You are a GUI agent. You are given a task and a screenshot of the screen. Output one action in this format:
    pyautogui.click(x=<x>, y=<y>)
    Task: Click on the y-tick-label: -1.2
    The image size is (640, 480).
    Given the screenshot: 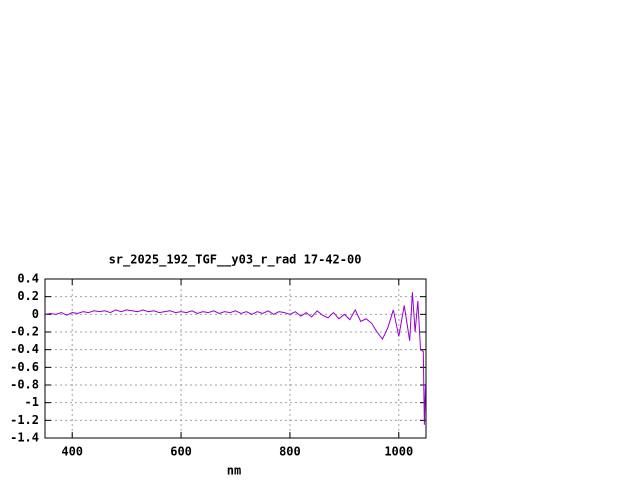 What is the action you would take?
    pyautogui.click(x=24, y=420)
    